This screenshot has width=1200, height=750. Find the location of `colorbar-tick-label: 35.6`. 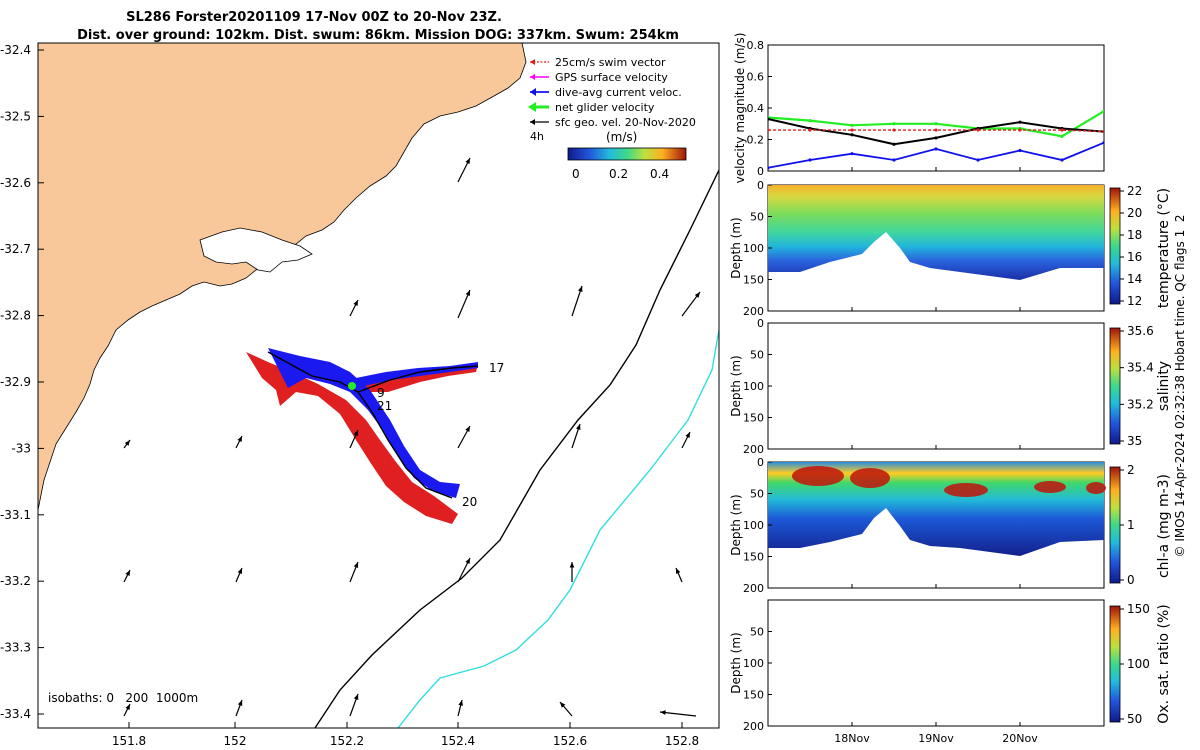

colorbar-tick-label: 35.6 is located at coordinates (1140, 331).